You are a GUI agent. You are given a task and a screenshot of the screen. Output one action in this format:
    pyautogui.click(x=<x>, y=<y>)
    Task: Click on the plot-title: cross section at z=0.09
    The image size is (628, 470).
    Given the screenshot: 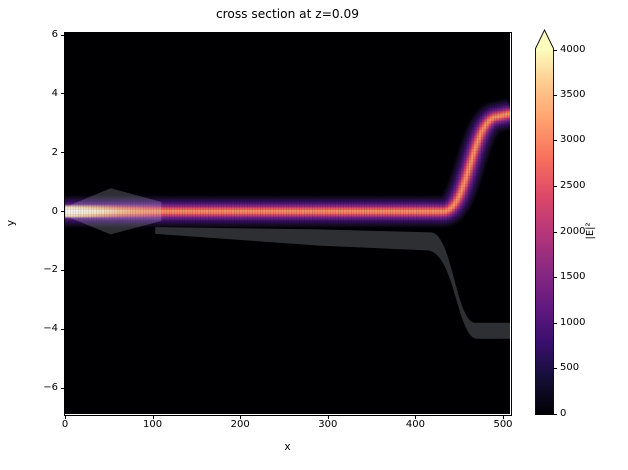 What is the action you would take?
    pyautogui.click(x=287, y=14)
    